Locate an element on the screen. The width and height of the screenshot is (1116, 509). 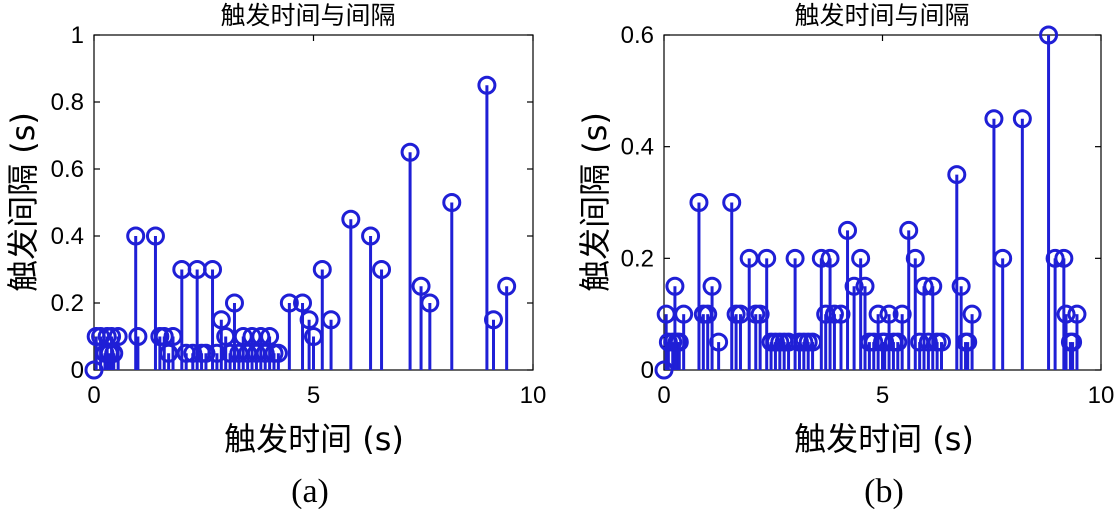
y-tick-label: 1 is located at coordinates (77, 35).